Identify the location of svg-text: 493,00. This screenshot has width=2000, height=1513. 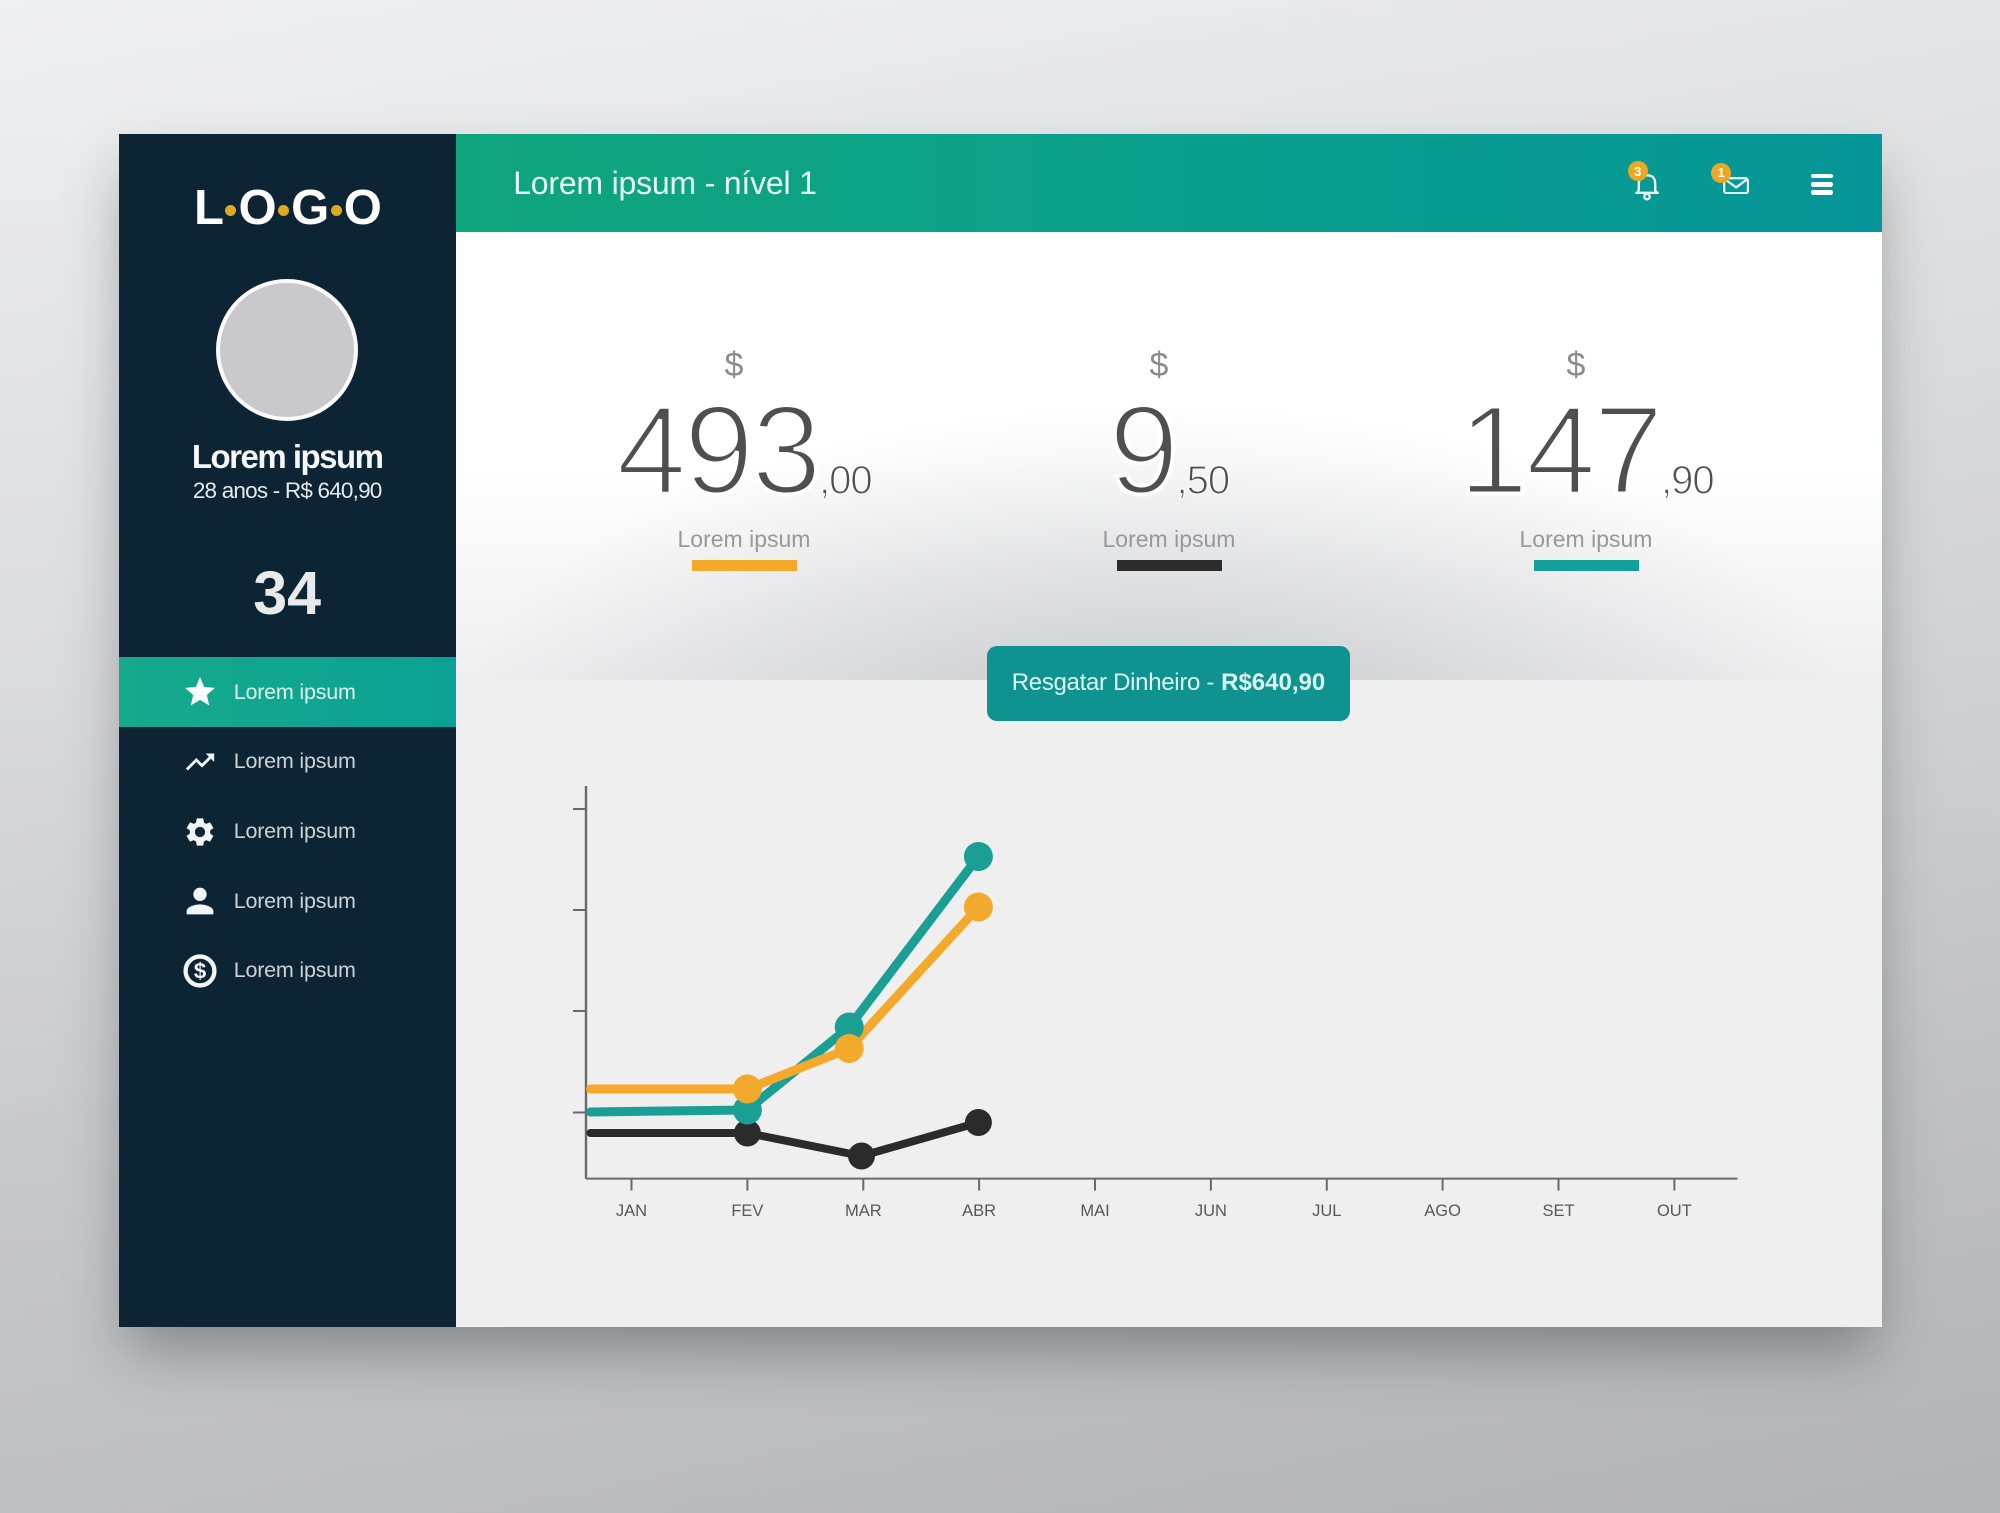
(743, 449).